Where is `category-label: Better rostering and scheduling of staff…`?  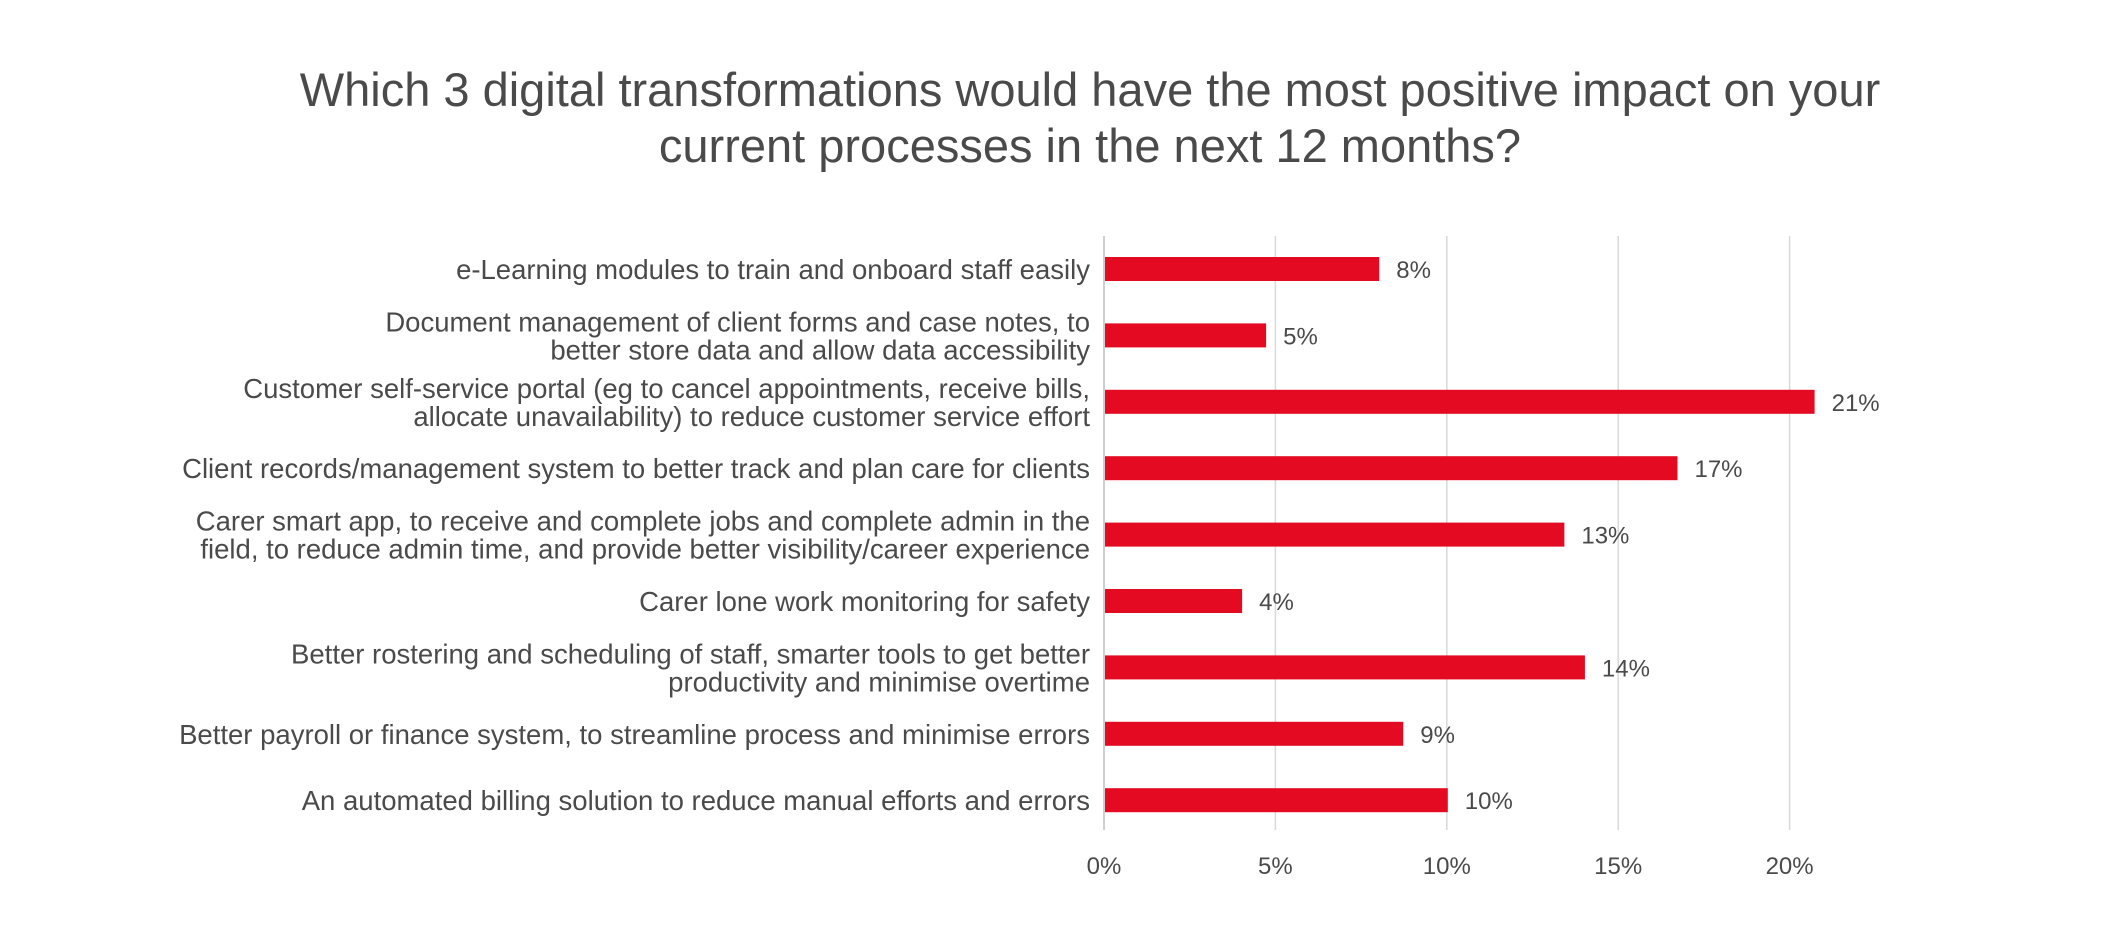 category-label: Better rostering and scheduling of staff… is located at coordinates (690, 653).